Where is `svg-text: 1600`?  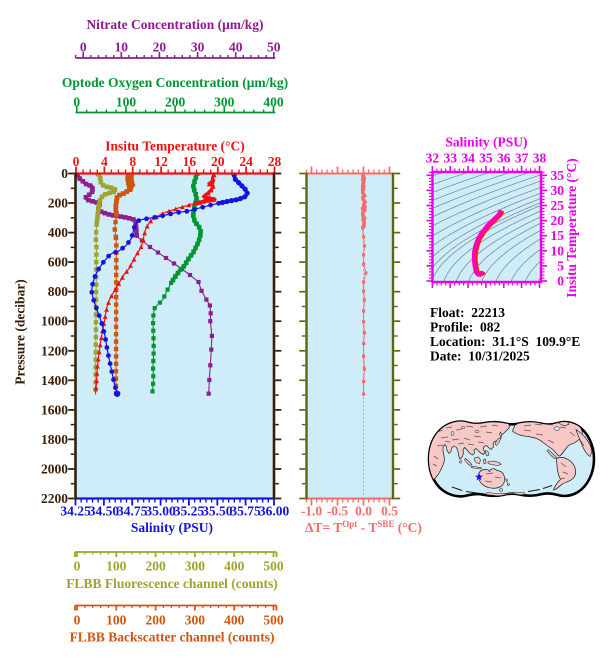 svg-text: 1600 is located at coordinates (54, 409).